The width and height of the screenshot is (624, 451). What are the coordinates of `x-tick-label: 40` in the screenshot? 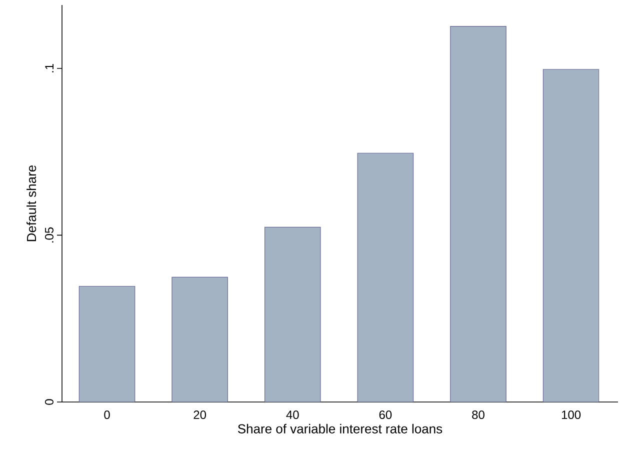 It's located at (292, 415).